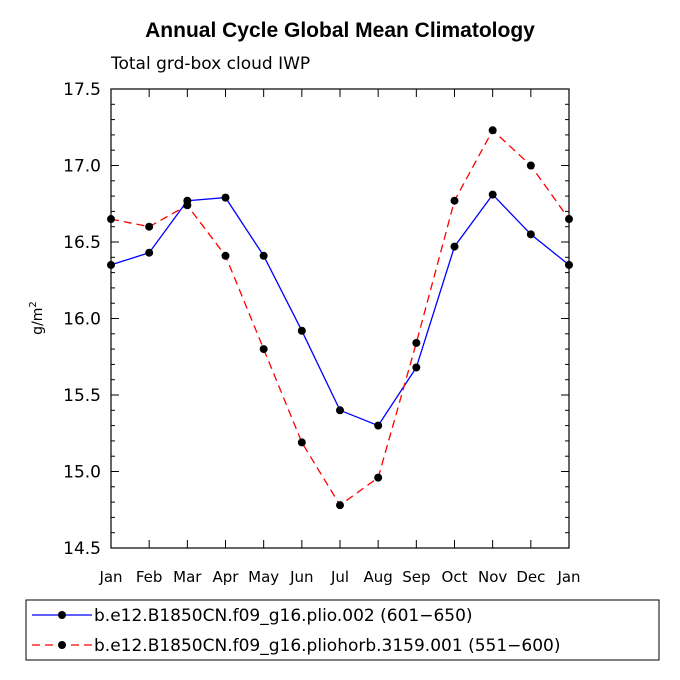 Image resolution: width=680 pixels, height=680 pixels. I want to click on y-axis-label: g/m2, so click(37, 318).